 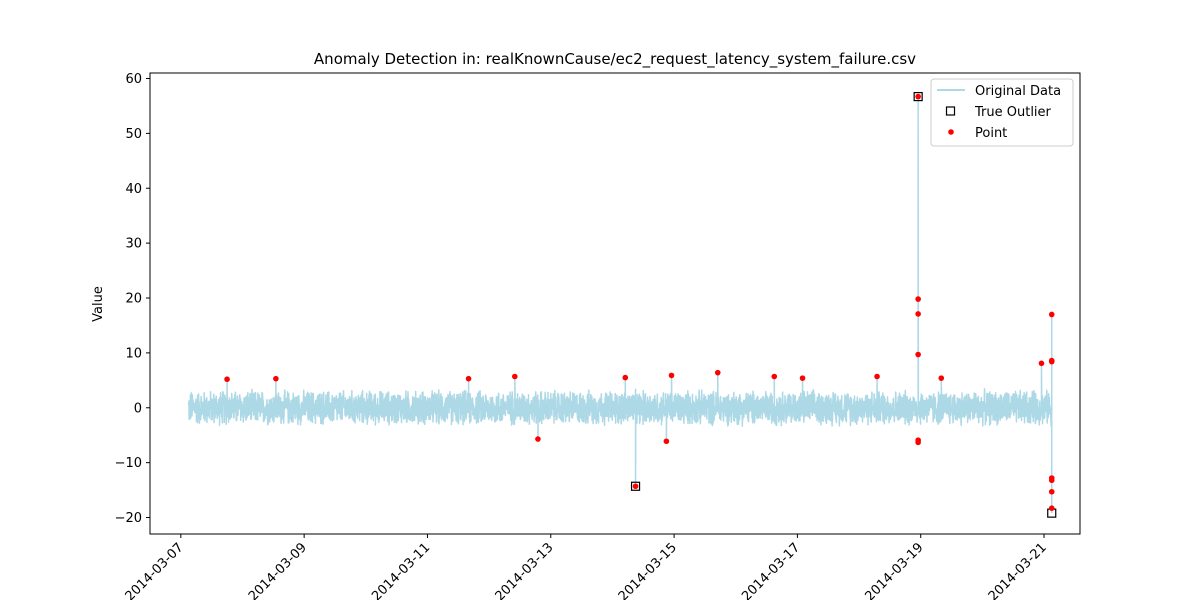 I want to click on legend-label-point: Point, so click(x=991, y=133).